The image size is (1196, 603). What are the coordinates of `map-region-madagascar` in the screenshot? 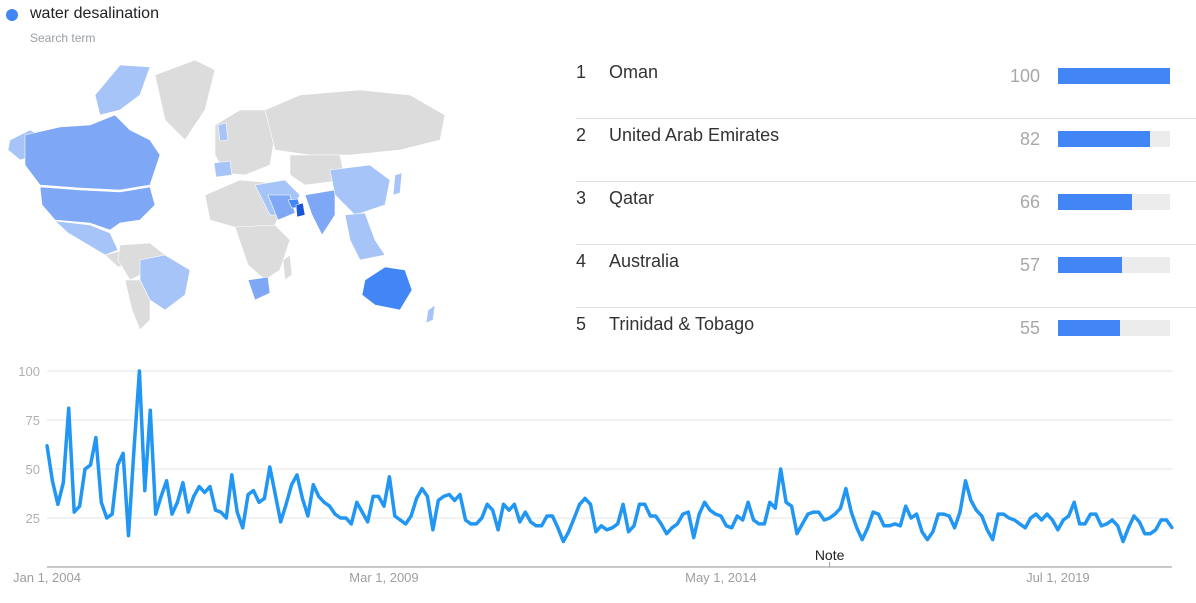 It's located at (287, 267).